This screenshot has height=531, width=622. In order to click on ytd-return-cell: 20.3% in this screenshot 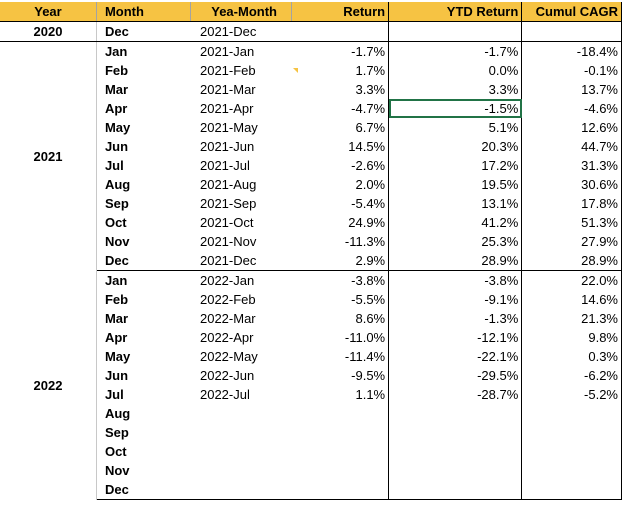, I will do `click(455, 146)`.